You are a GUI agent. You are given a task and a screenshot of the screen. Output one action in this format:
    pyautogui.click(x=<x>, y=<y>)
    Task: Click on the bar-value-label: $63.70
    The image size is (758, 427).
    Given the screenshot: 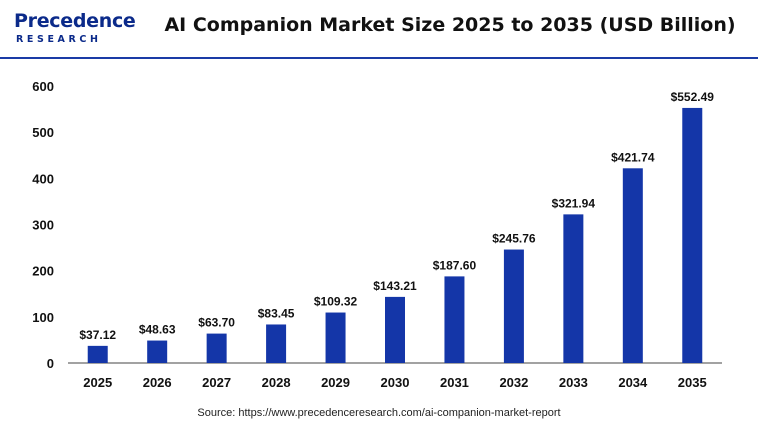 What is the action you would take?
    pyautogui.click(x=216, y=323)
    